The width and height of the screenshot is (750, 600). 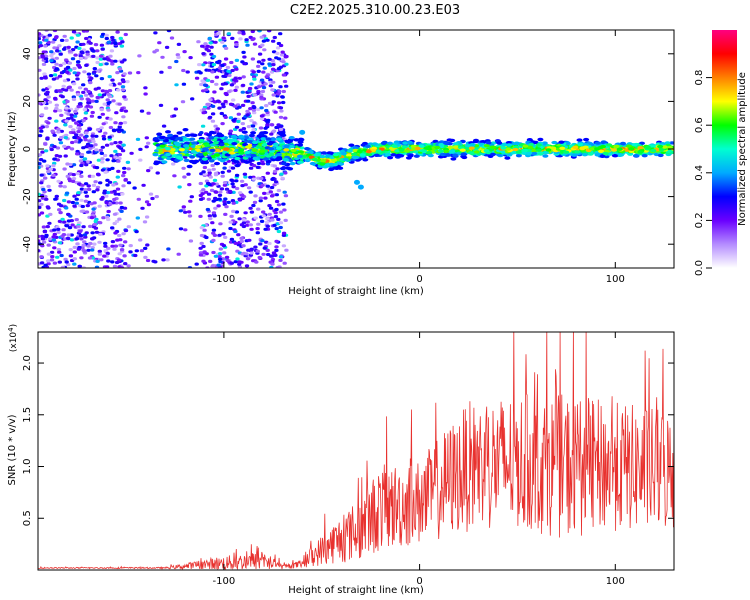 What do you see at coordinates (11, 329) in the screenshot?
I see `snr-scale-exp: 4` at bounding box center [11, 329].